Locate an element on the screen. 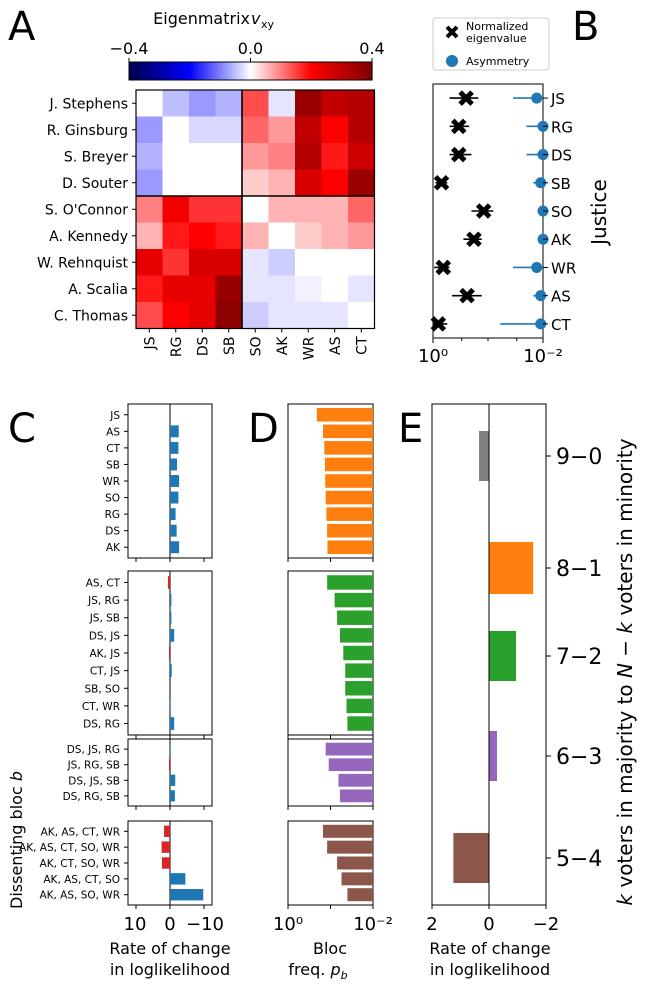  category-label: AK is located at coordinates (113, 548).